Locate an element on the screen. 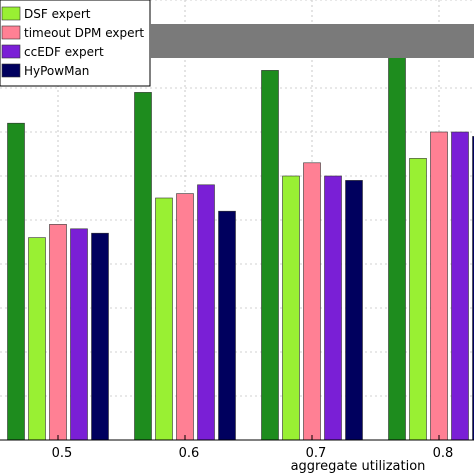  x-tick-label: 0.8 is located at coordinates (443, 453).